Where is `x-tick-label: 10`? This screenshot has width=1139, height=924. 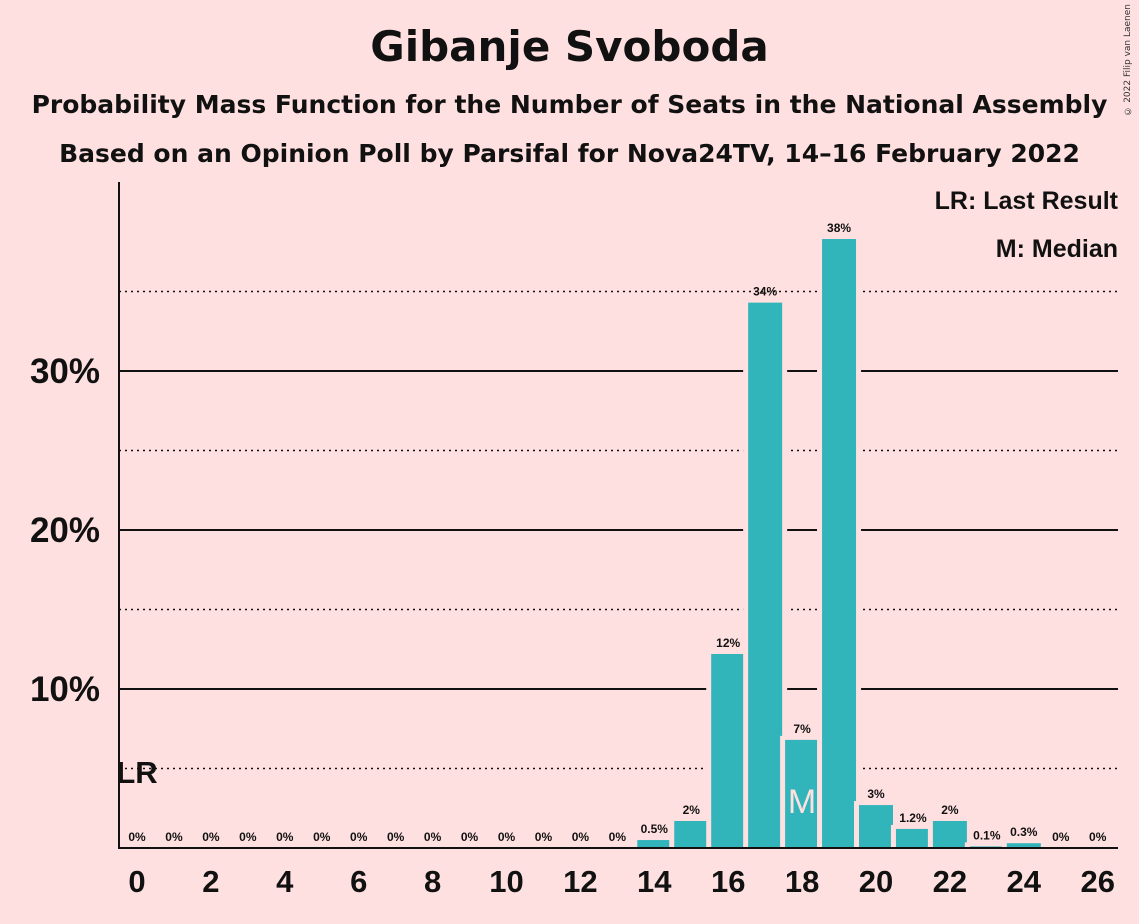
x-tick-label: 10 is located at coordinates (506, 881).